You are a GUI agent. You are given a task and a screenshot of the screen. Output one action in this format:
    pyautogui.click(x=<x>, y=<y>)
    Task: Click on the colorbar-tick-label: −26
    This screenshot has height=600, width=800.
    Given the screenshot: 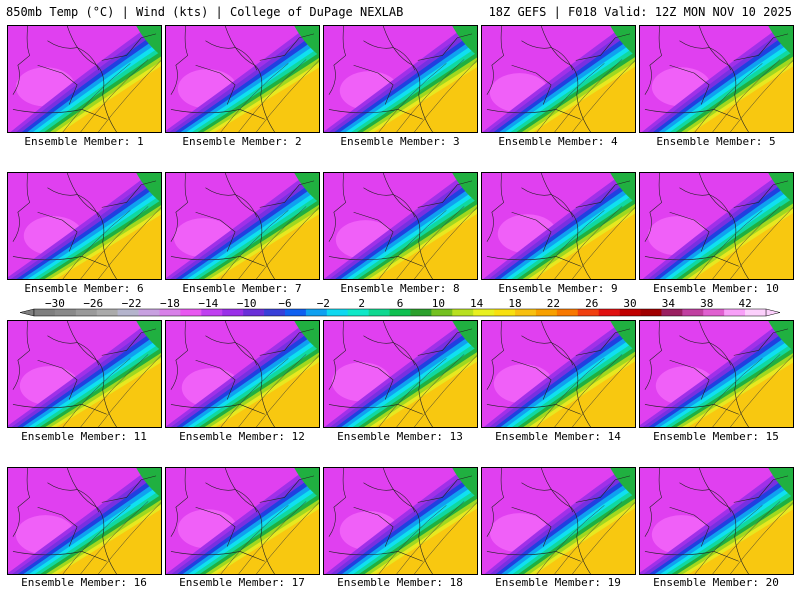 What is the action you would take?
    pyautogui.click(x=93, y=303)
    